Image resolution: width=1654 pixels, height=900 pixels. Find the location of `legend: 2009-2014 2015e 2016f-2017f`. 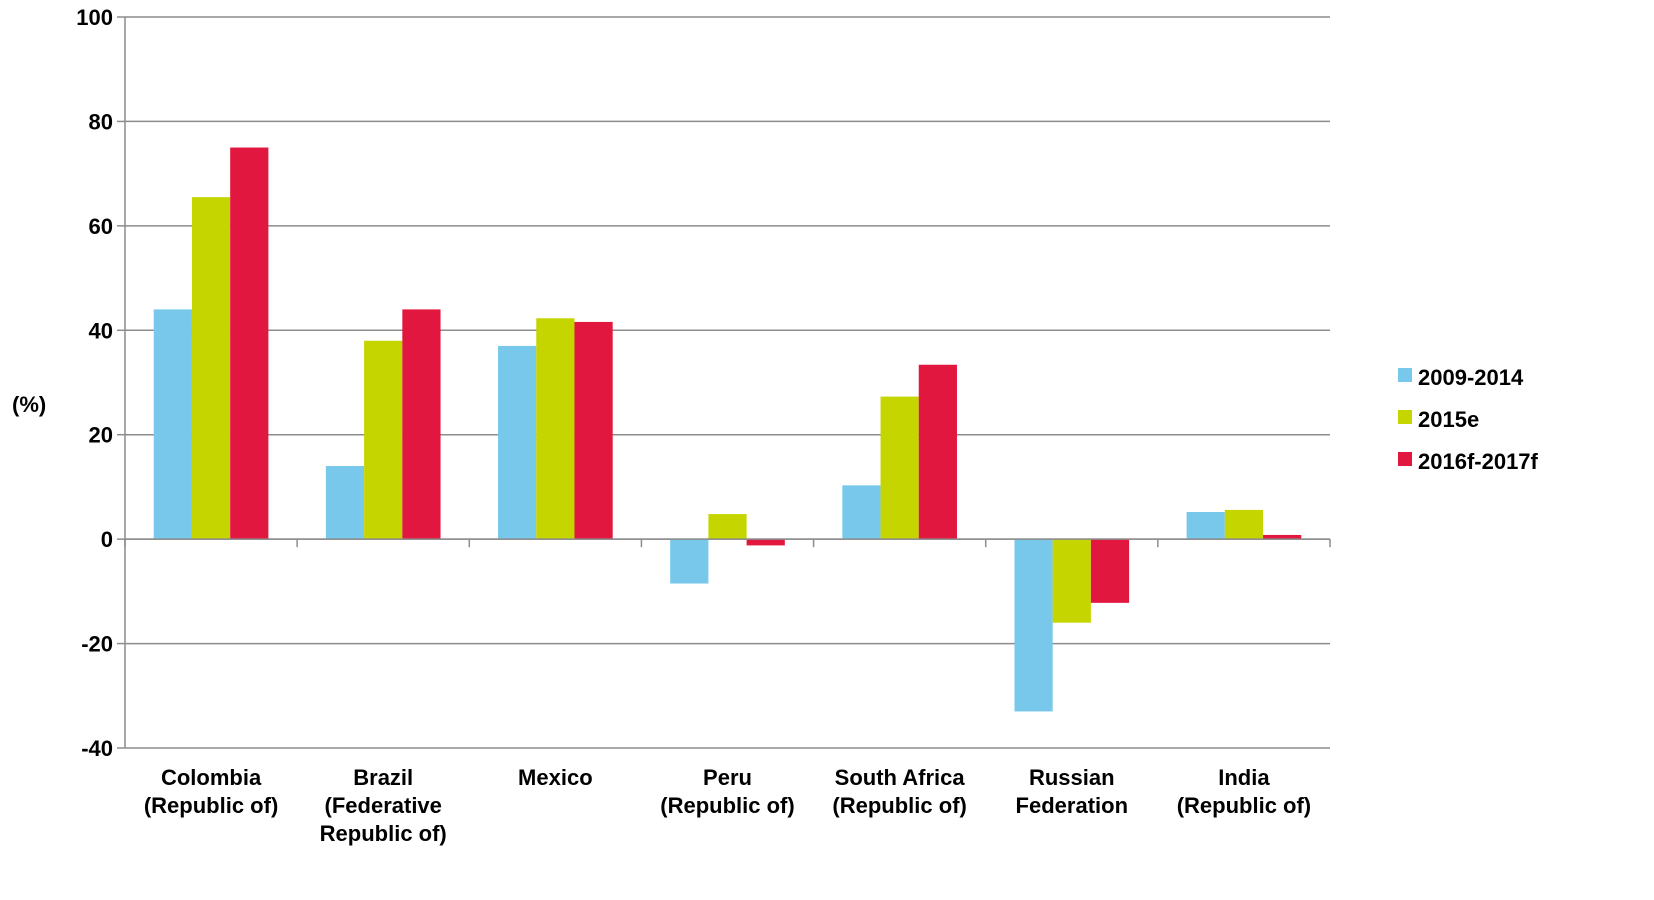

legend: 2009-2014 2015e 2016f-2017f is located at coordinates (1468, 419).